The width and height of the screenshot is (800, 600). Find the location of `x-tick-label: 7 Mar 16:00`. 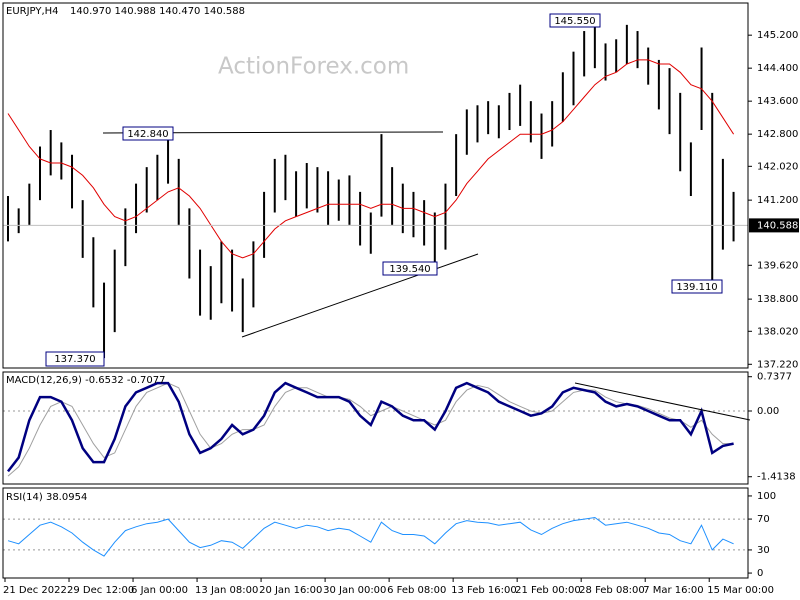

x-tick-label: 7 Mar 16:00 is located at coordinates (673, 590).